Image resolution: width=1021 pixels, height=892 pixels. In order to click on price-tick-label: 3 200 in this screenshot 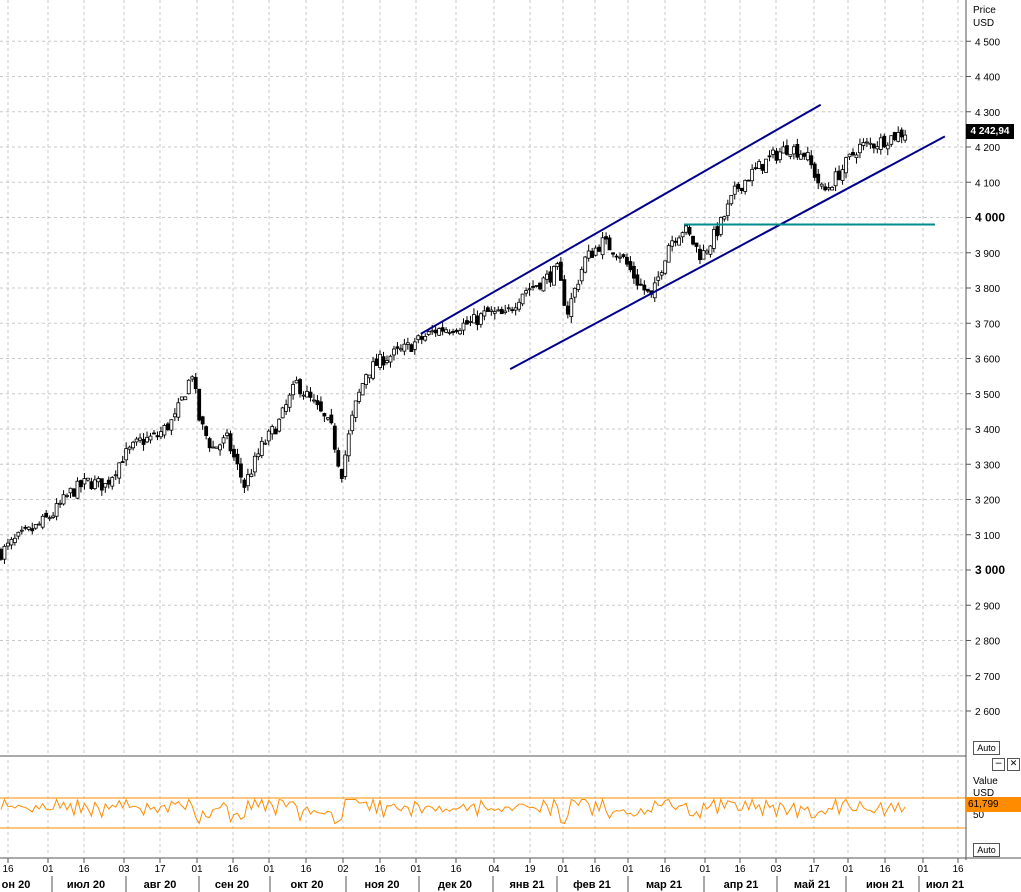, I will do `click(987, 501)`.